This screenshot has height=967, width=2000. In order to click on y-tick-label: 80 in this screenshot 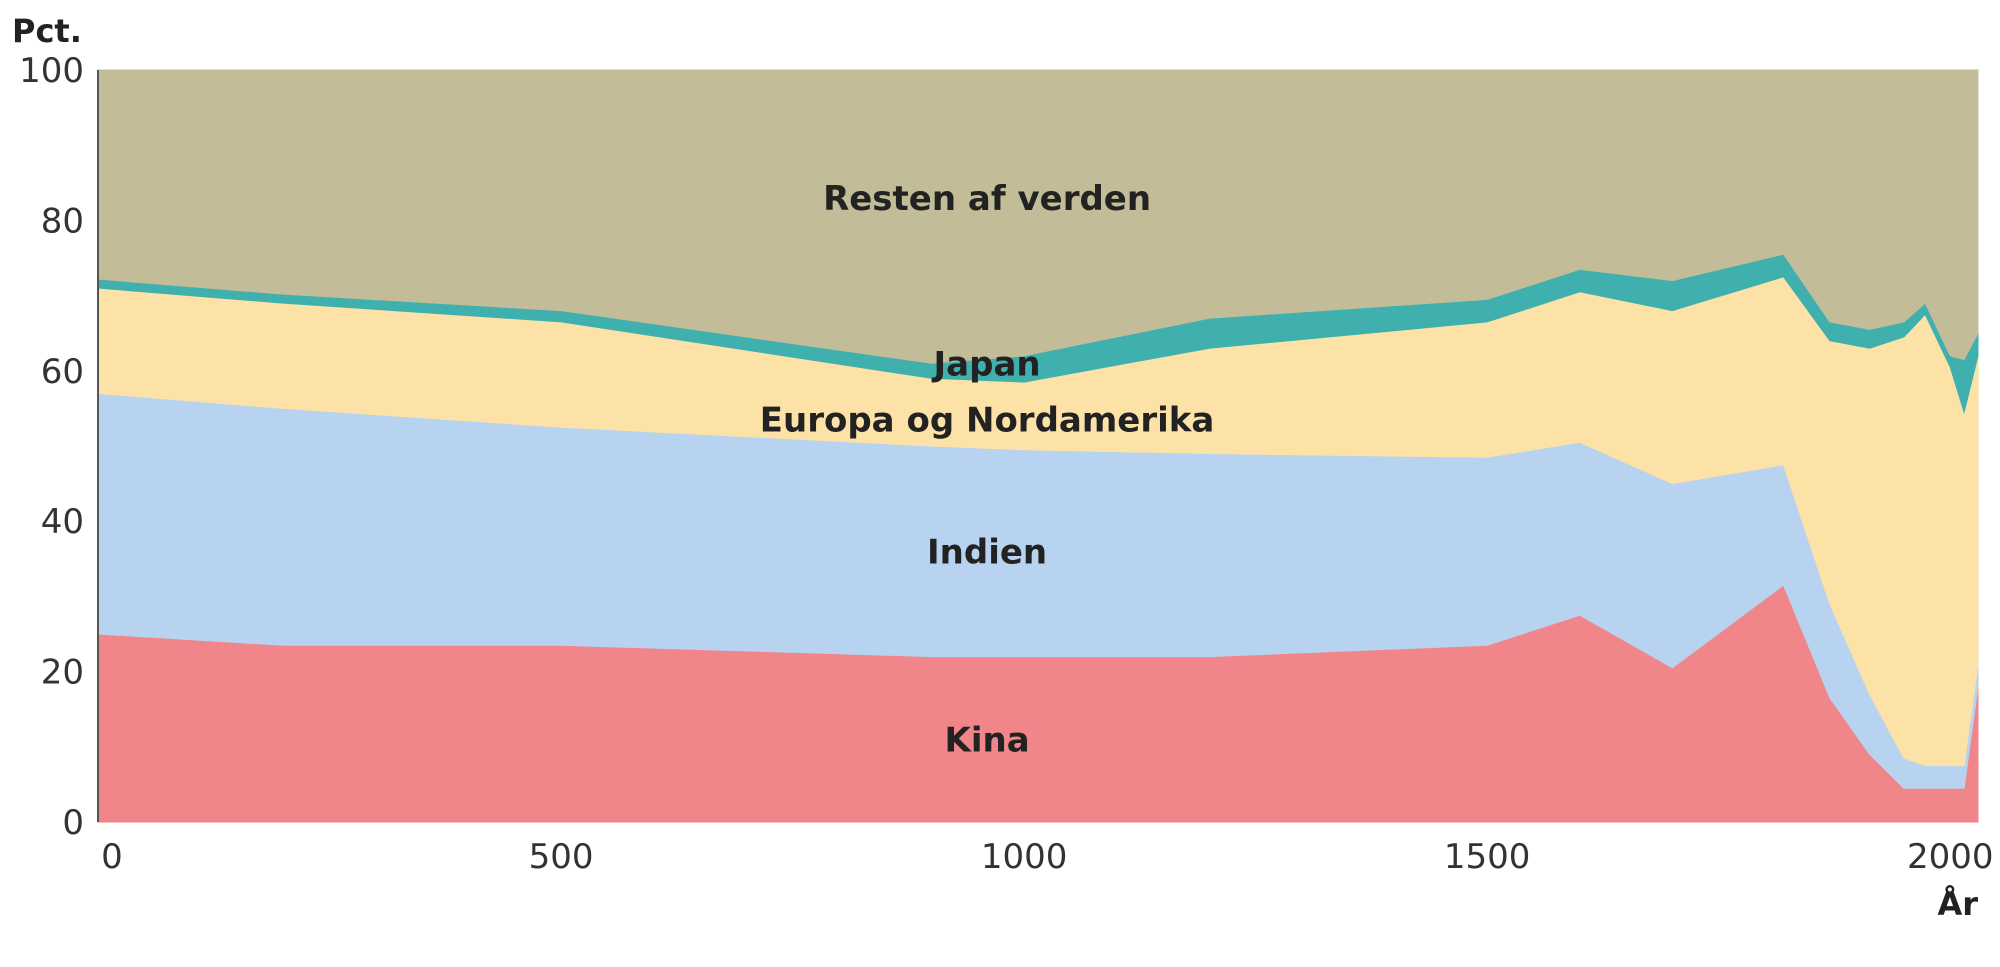, I will do `click(62, 221)`.